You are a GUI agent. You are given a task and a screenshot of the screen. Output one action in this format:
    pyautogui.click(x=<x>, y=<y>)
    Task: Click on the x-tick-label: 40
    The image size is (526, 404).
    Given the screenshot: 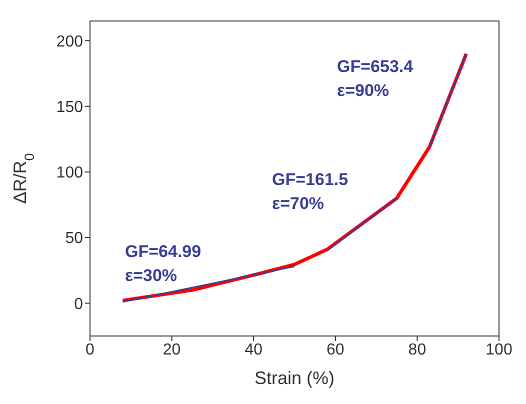 What is the action you would take?
    pyautogui.click(x=253, y=349)
    